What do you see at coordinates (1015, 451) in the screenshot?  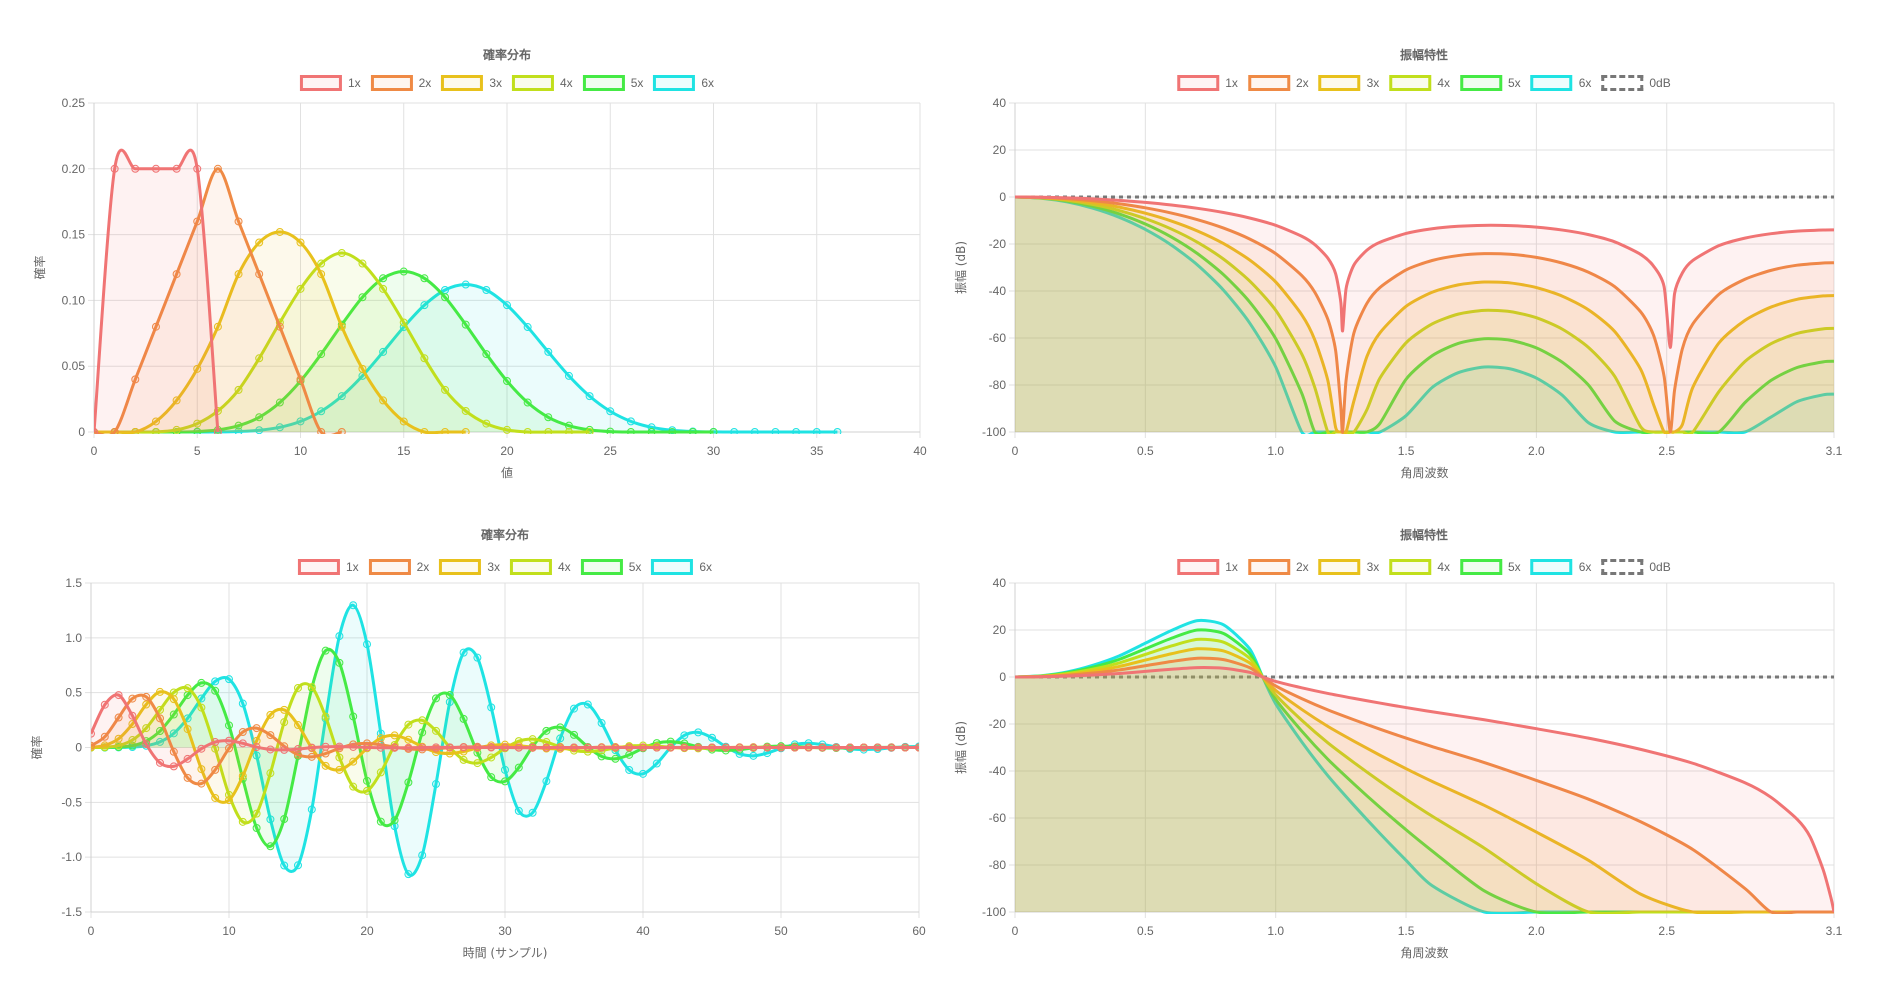 I see `x-tick-label: 0` at bounding box center [1015, 451].